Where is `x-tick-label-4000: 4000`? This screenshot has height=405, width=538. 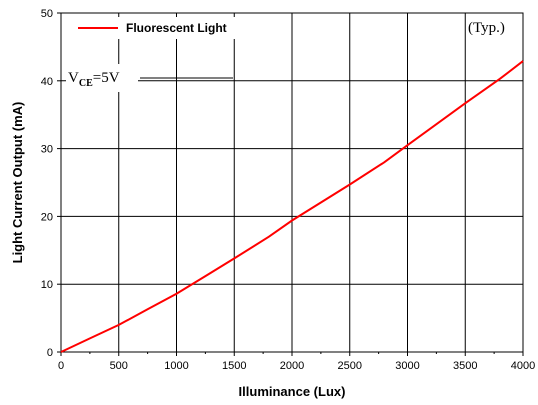 x-tick-label-4000: 4000 is located at coordinates (523, 366).